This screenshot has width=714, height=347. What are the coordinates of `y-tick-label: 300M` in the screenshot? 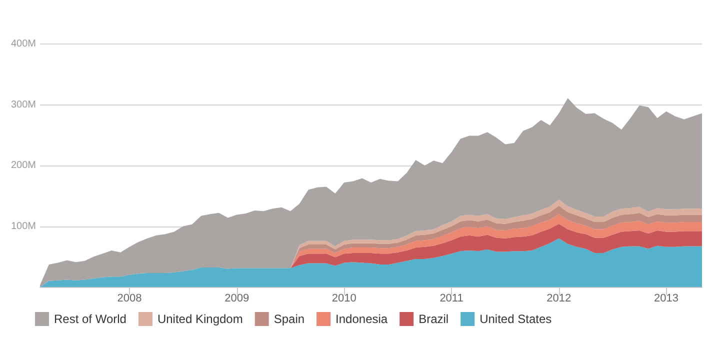 It's located at (23, 104).